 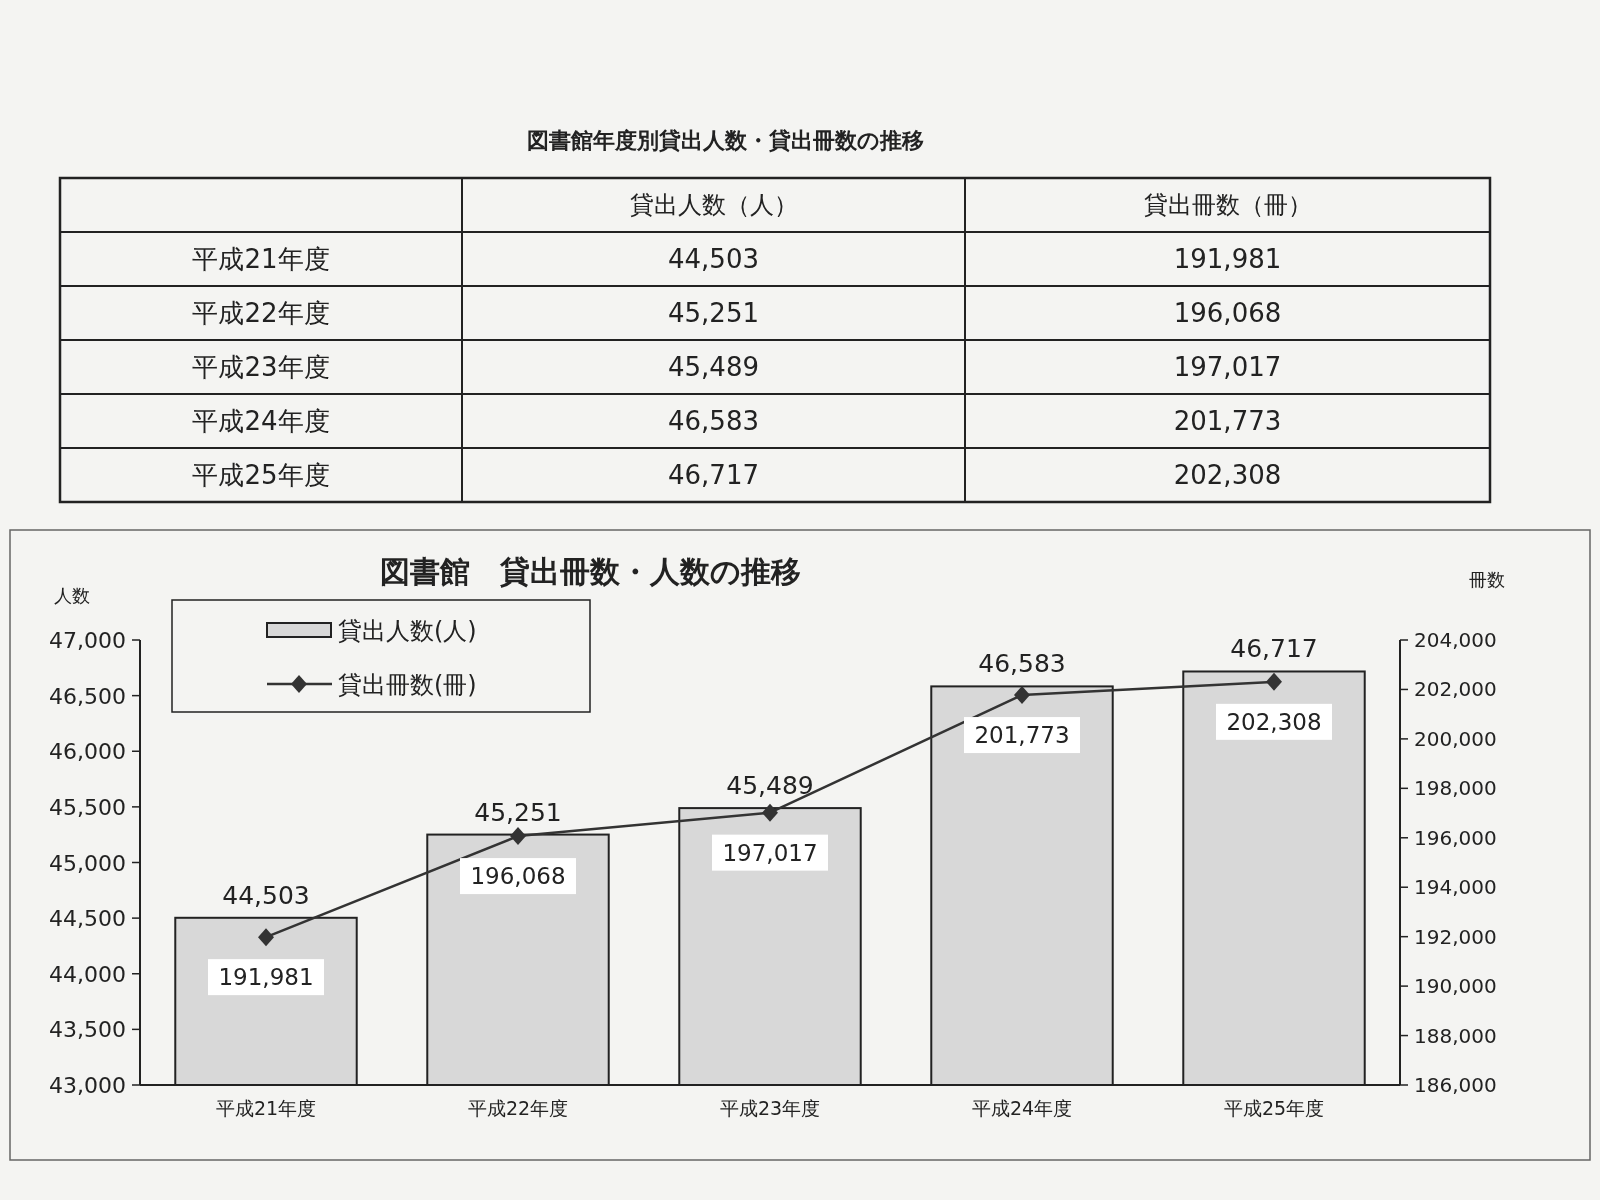 I want to click on y2-tick-label: 194,000, so click(x=1455, y=887).